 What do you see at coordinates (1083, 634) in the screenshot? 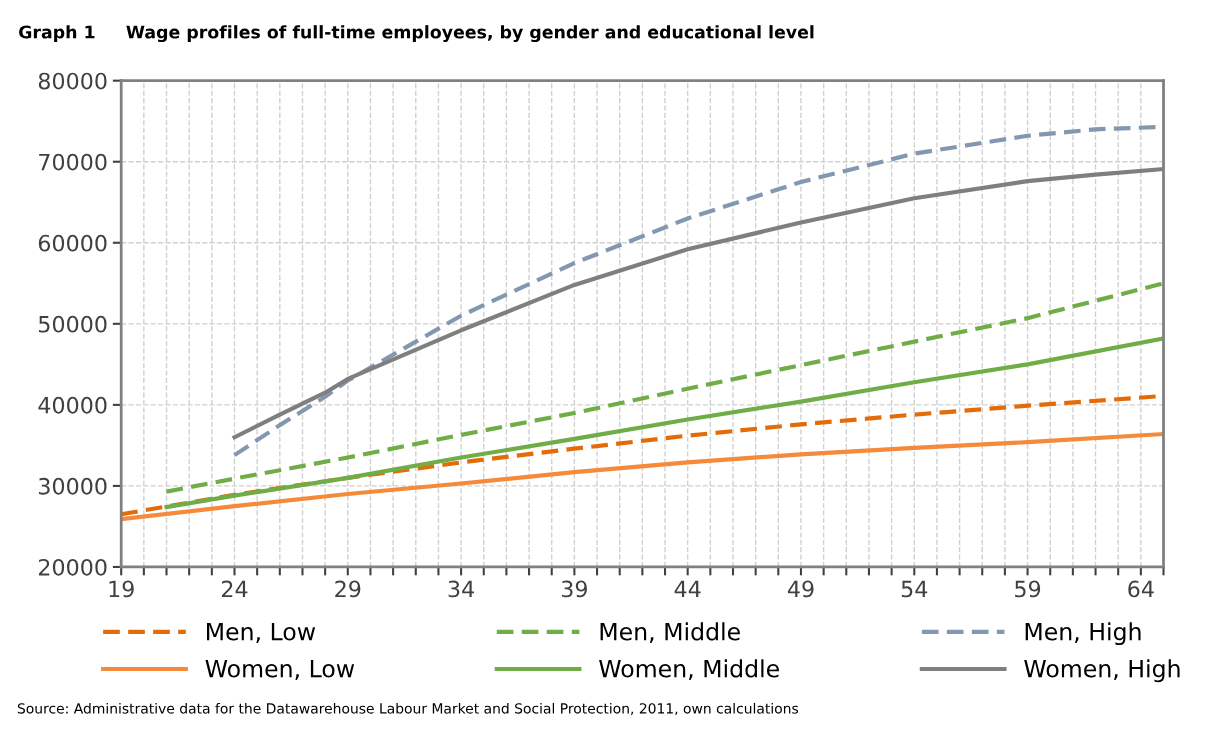
I see `legend-label: Men, High` at bounding box center [1083, 634].